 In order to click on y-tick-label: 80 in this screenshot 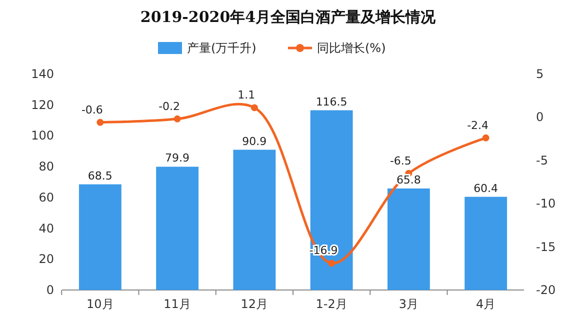, I will do `click(46, 167)`.